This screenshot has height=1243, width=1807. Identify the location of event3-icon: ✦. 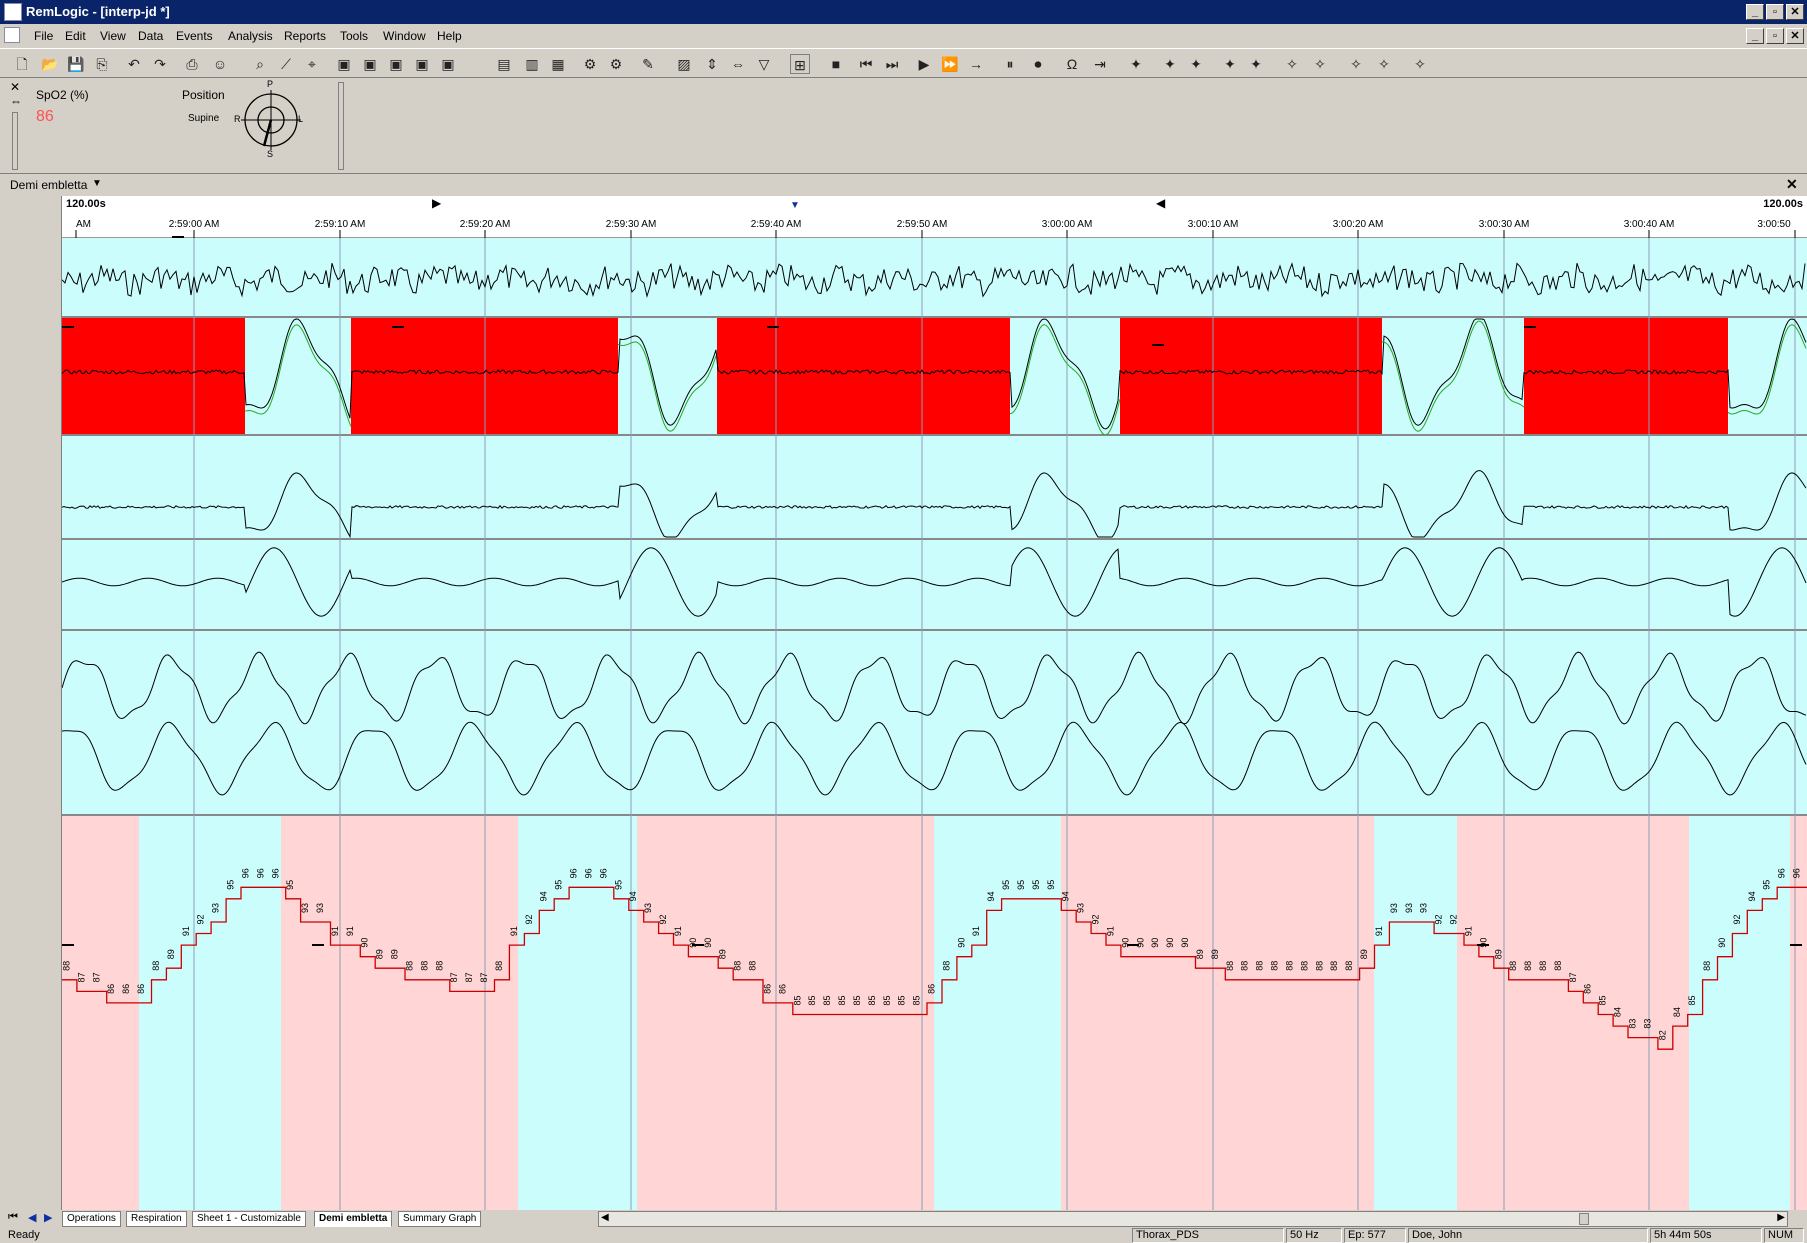
(1196, 64).